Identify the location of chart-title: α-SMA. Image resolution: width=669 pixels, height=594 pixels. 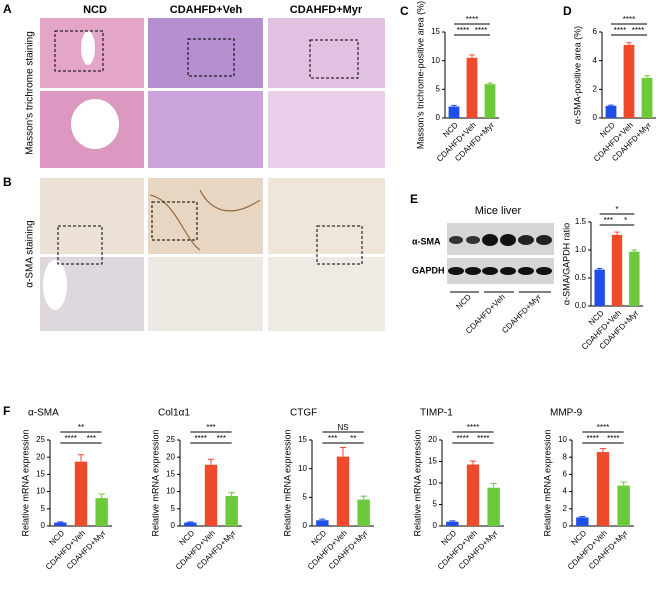
(43, 413).